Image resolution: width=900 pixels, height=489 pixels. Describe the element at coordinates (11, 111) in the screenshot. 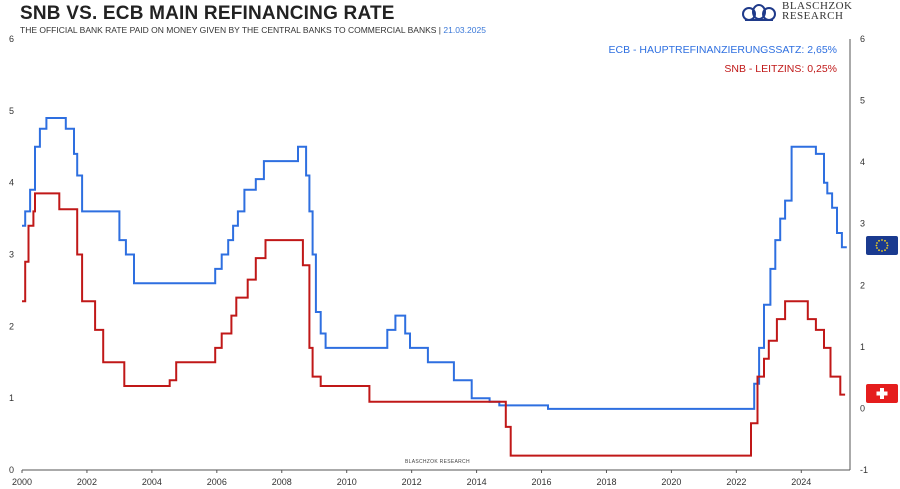

I see `y-tick-left: 5` at that location.